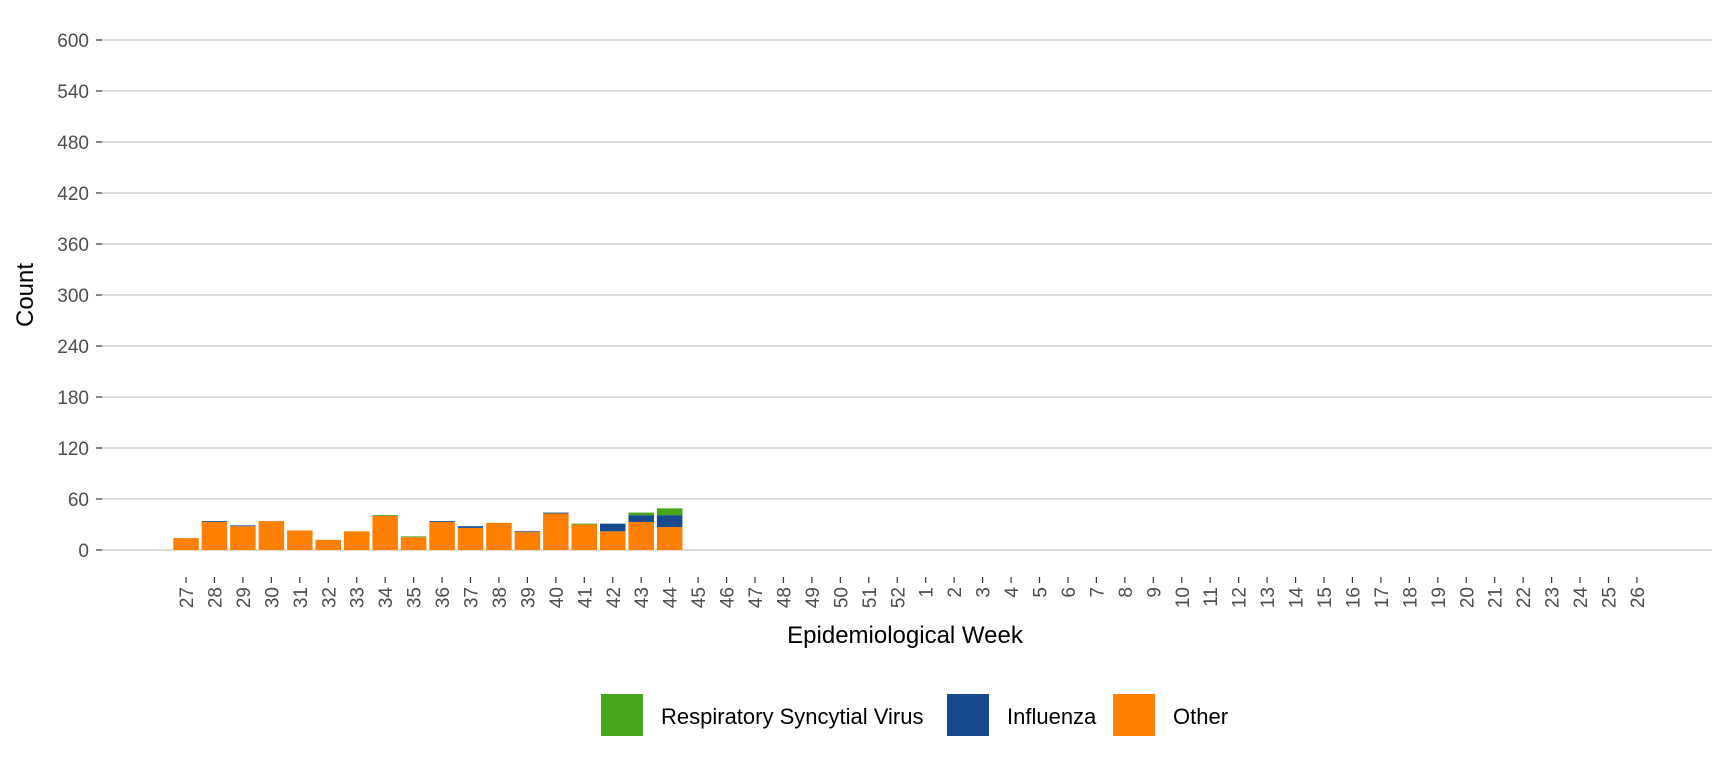 Image resolution: width=1728 pixels, height=768 pixels. I want to click on y-tick-label: 420, so click(73, 194).